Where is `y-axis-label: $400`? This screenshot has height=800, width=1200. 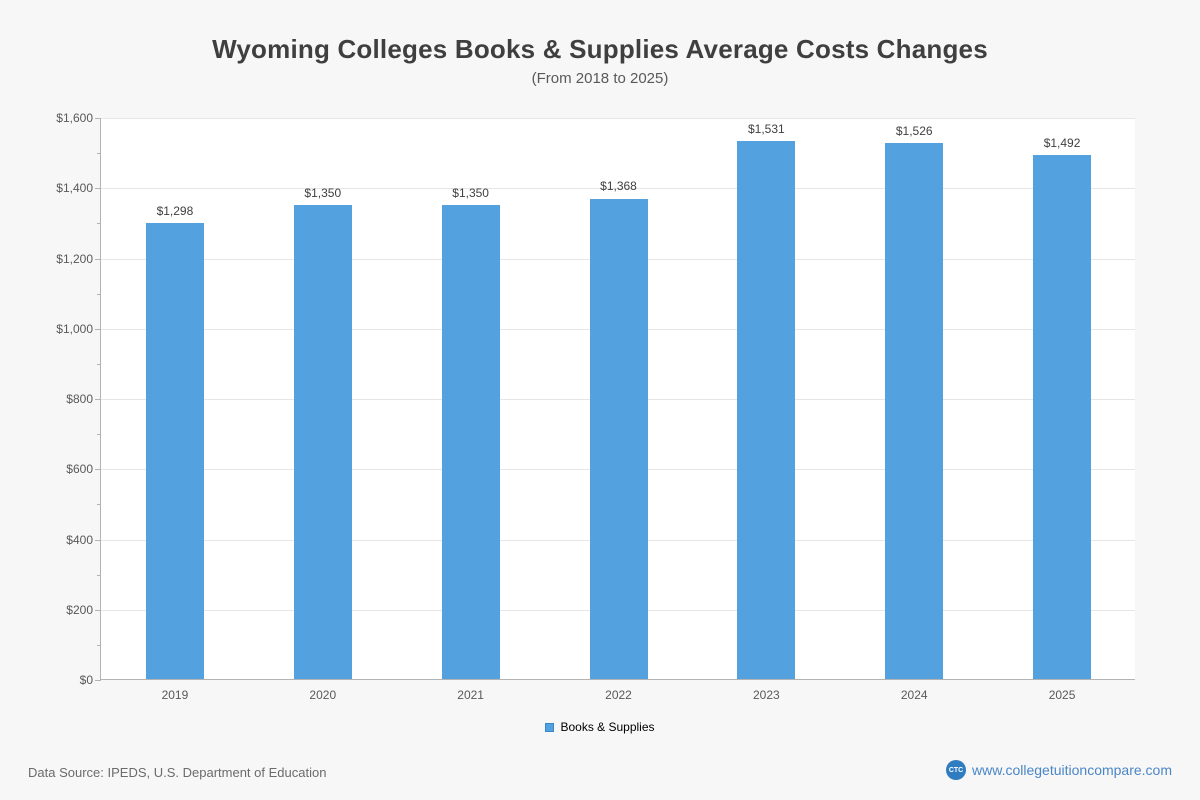
y-axis-label: $400 is located at coordinates (79, 539).